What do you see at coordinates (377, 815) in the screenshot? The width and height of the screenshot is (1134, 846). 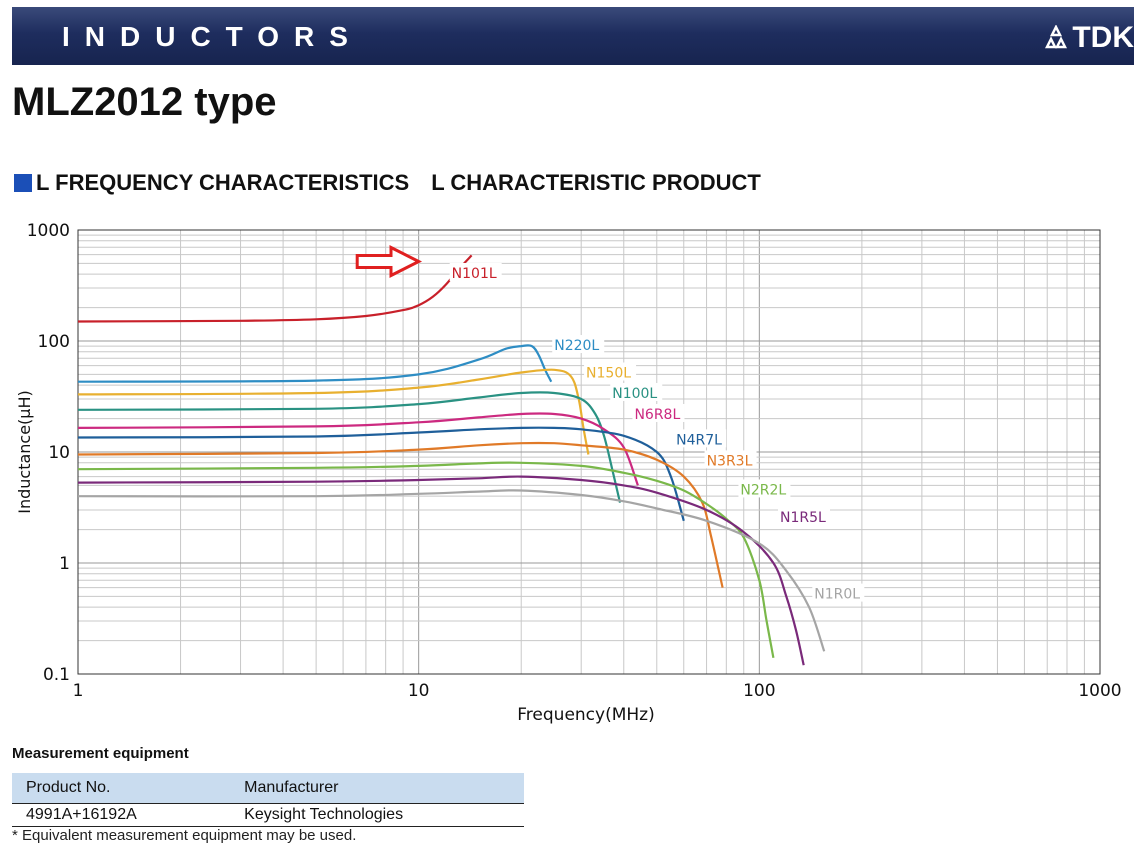 I see `cell-manufacturer: Keysight Technologies` at bounding box center [377, 815].